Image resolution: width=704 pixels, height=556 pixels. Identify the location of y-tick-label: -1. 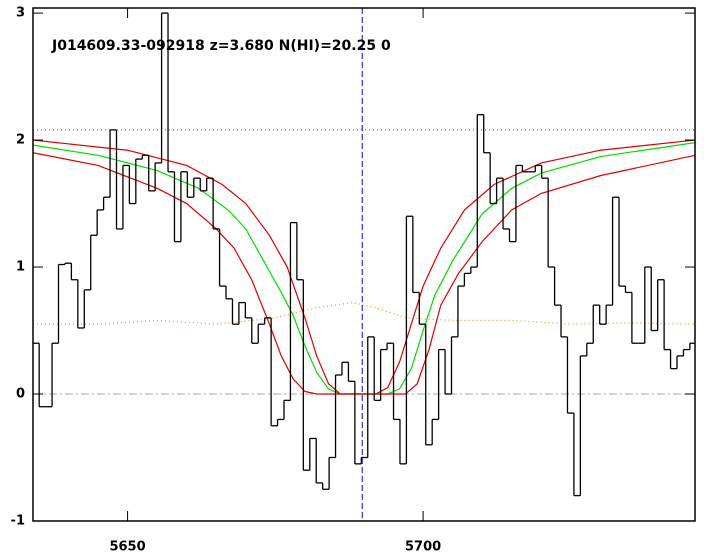
(18, 521).